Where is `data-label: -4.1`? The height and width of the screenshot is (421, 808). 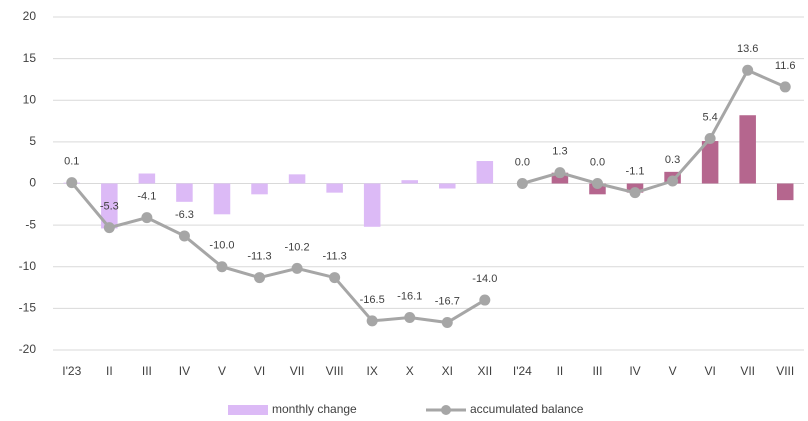 data-label: -4.1 is located at coordinates (146, 197).